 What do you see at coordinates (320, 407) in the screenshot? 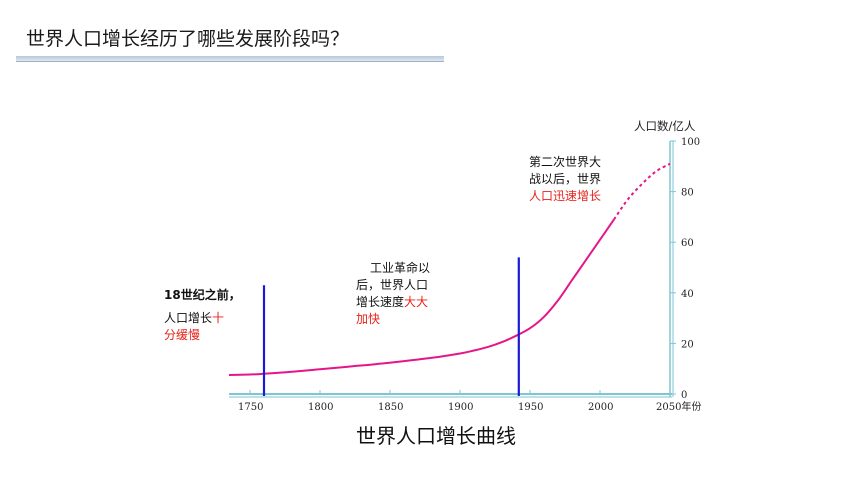
I see `x-tick-label: 1800` at bounding box center [320, 407].